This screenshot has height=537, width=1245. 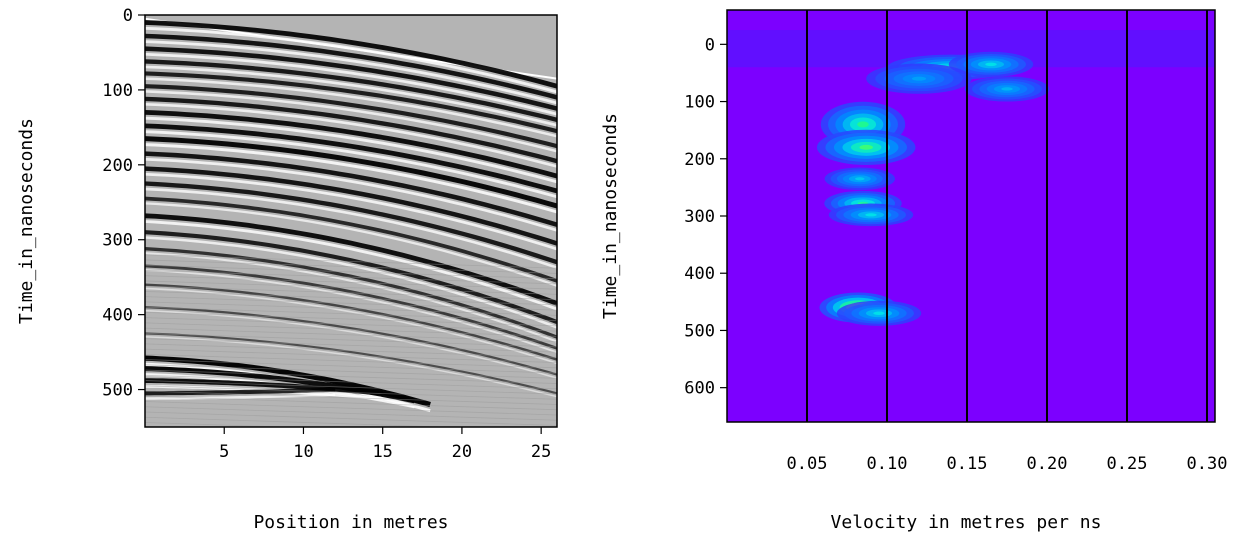 What do you see at coordinates (224, 452) in the screenshot?
I see `x-tick-label: 5` at bounding box center [224, 452].